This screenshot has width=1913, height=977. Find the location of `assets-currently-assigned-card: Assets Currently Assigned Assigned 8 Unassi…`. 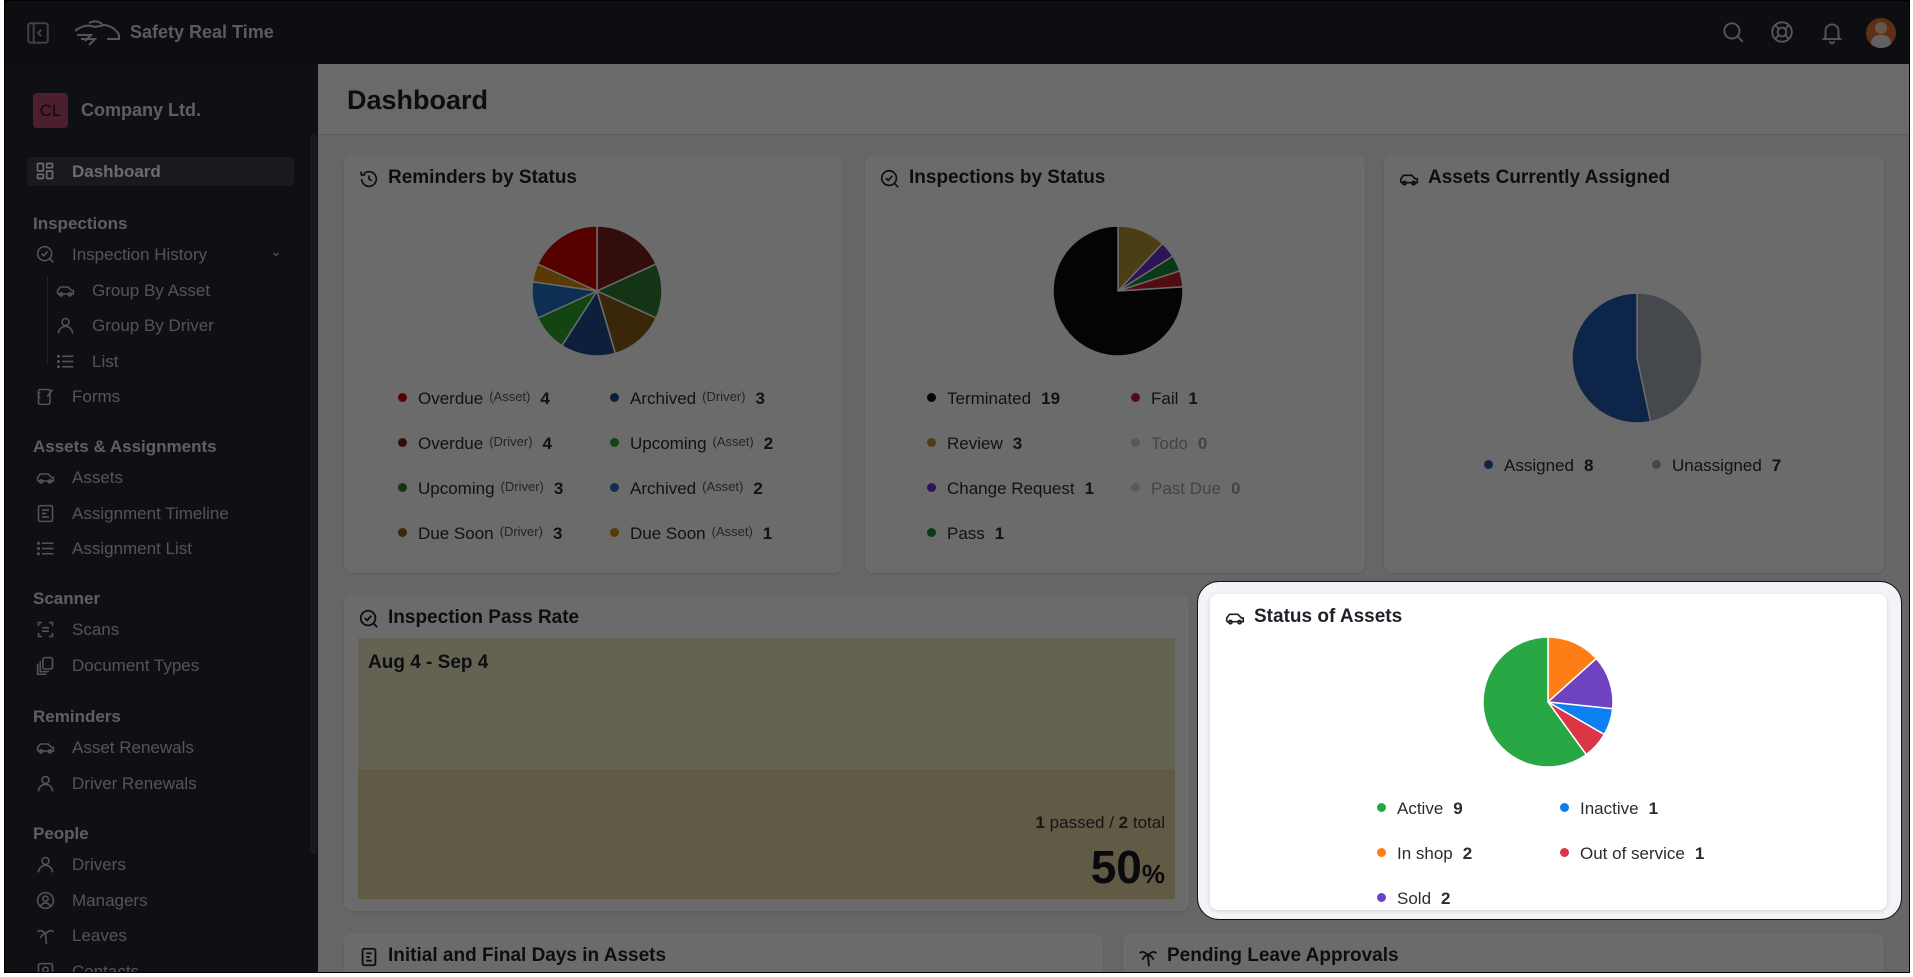

assets-currently-assigned-card: Assets Currently Assigned Assigned 8 Unassi… is located at coordinates (1634, 364).